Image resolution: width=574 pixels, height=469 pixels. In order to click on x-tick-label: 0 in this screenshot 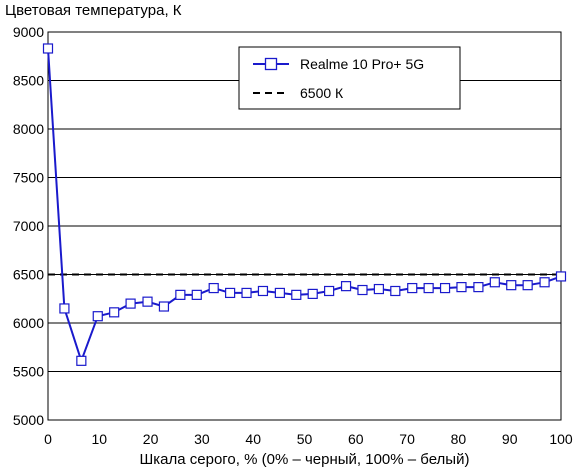, I will do `click(48, 439)`.